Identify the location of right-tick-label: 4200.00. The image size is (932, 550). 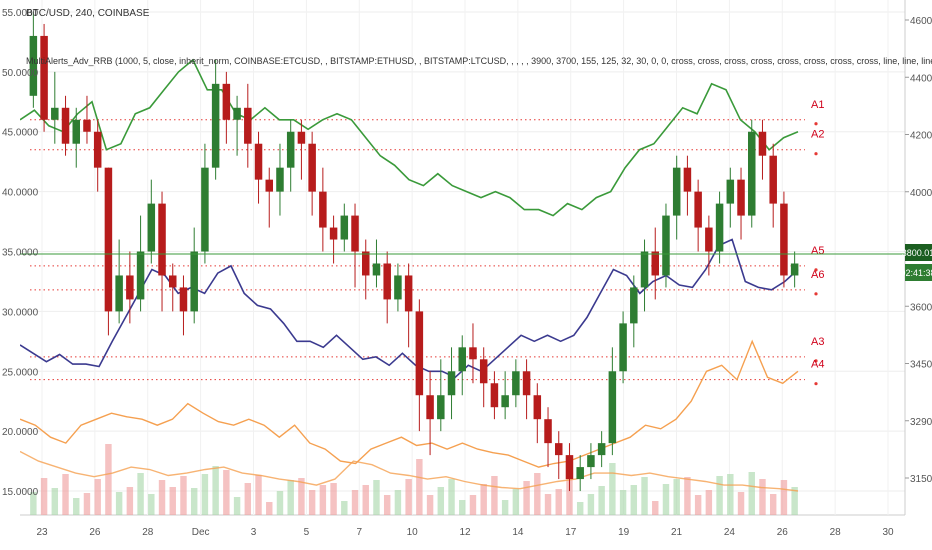
(921, 136).